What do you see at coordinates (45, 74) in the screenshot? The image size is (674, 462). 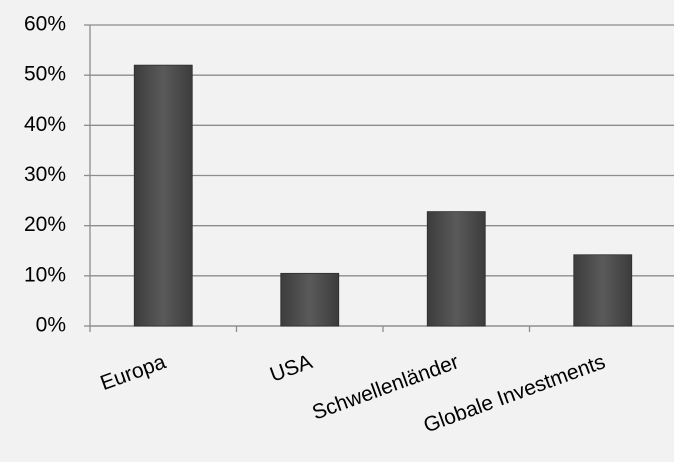 I see `y-tick-label: 50%` at bounding box center [45, 74].